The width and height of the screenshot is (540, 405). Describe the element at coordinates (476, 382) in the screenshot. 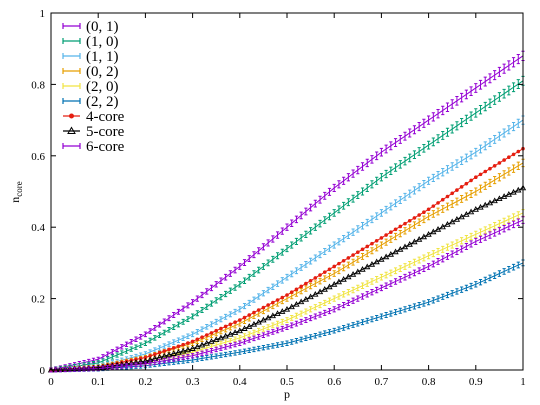

I see `x-tick-label: 0.9` at that location.